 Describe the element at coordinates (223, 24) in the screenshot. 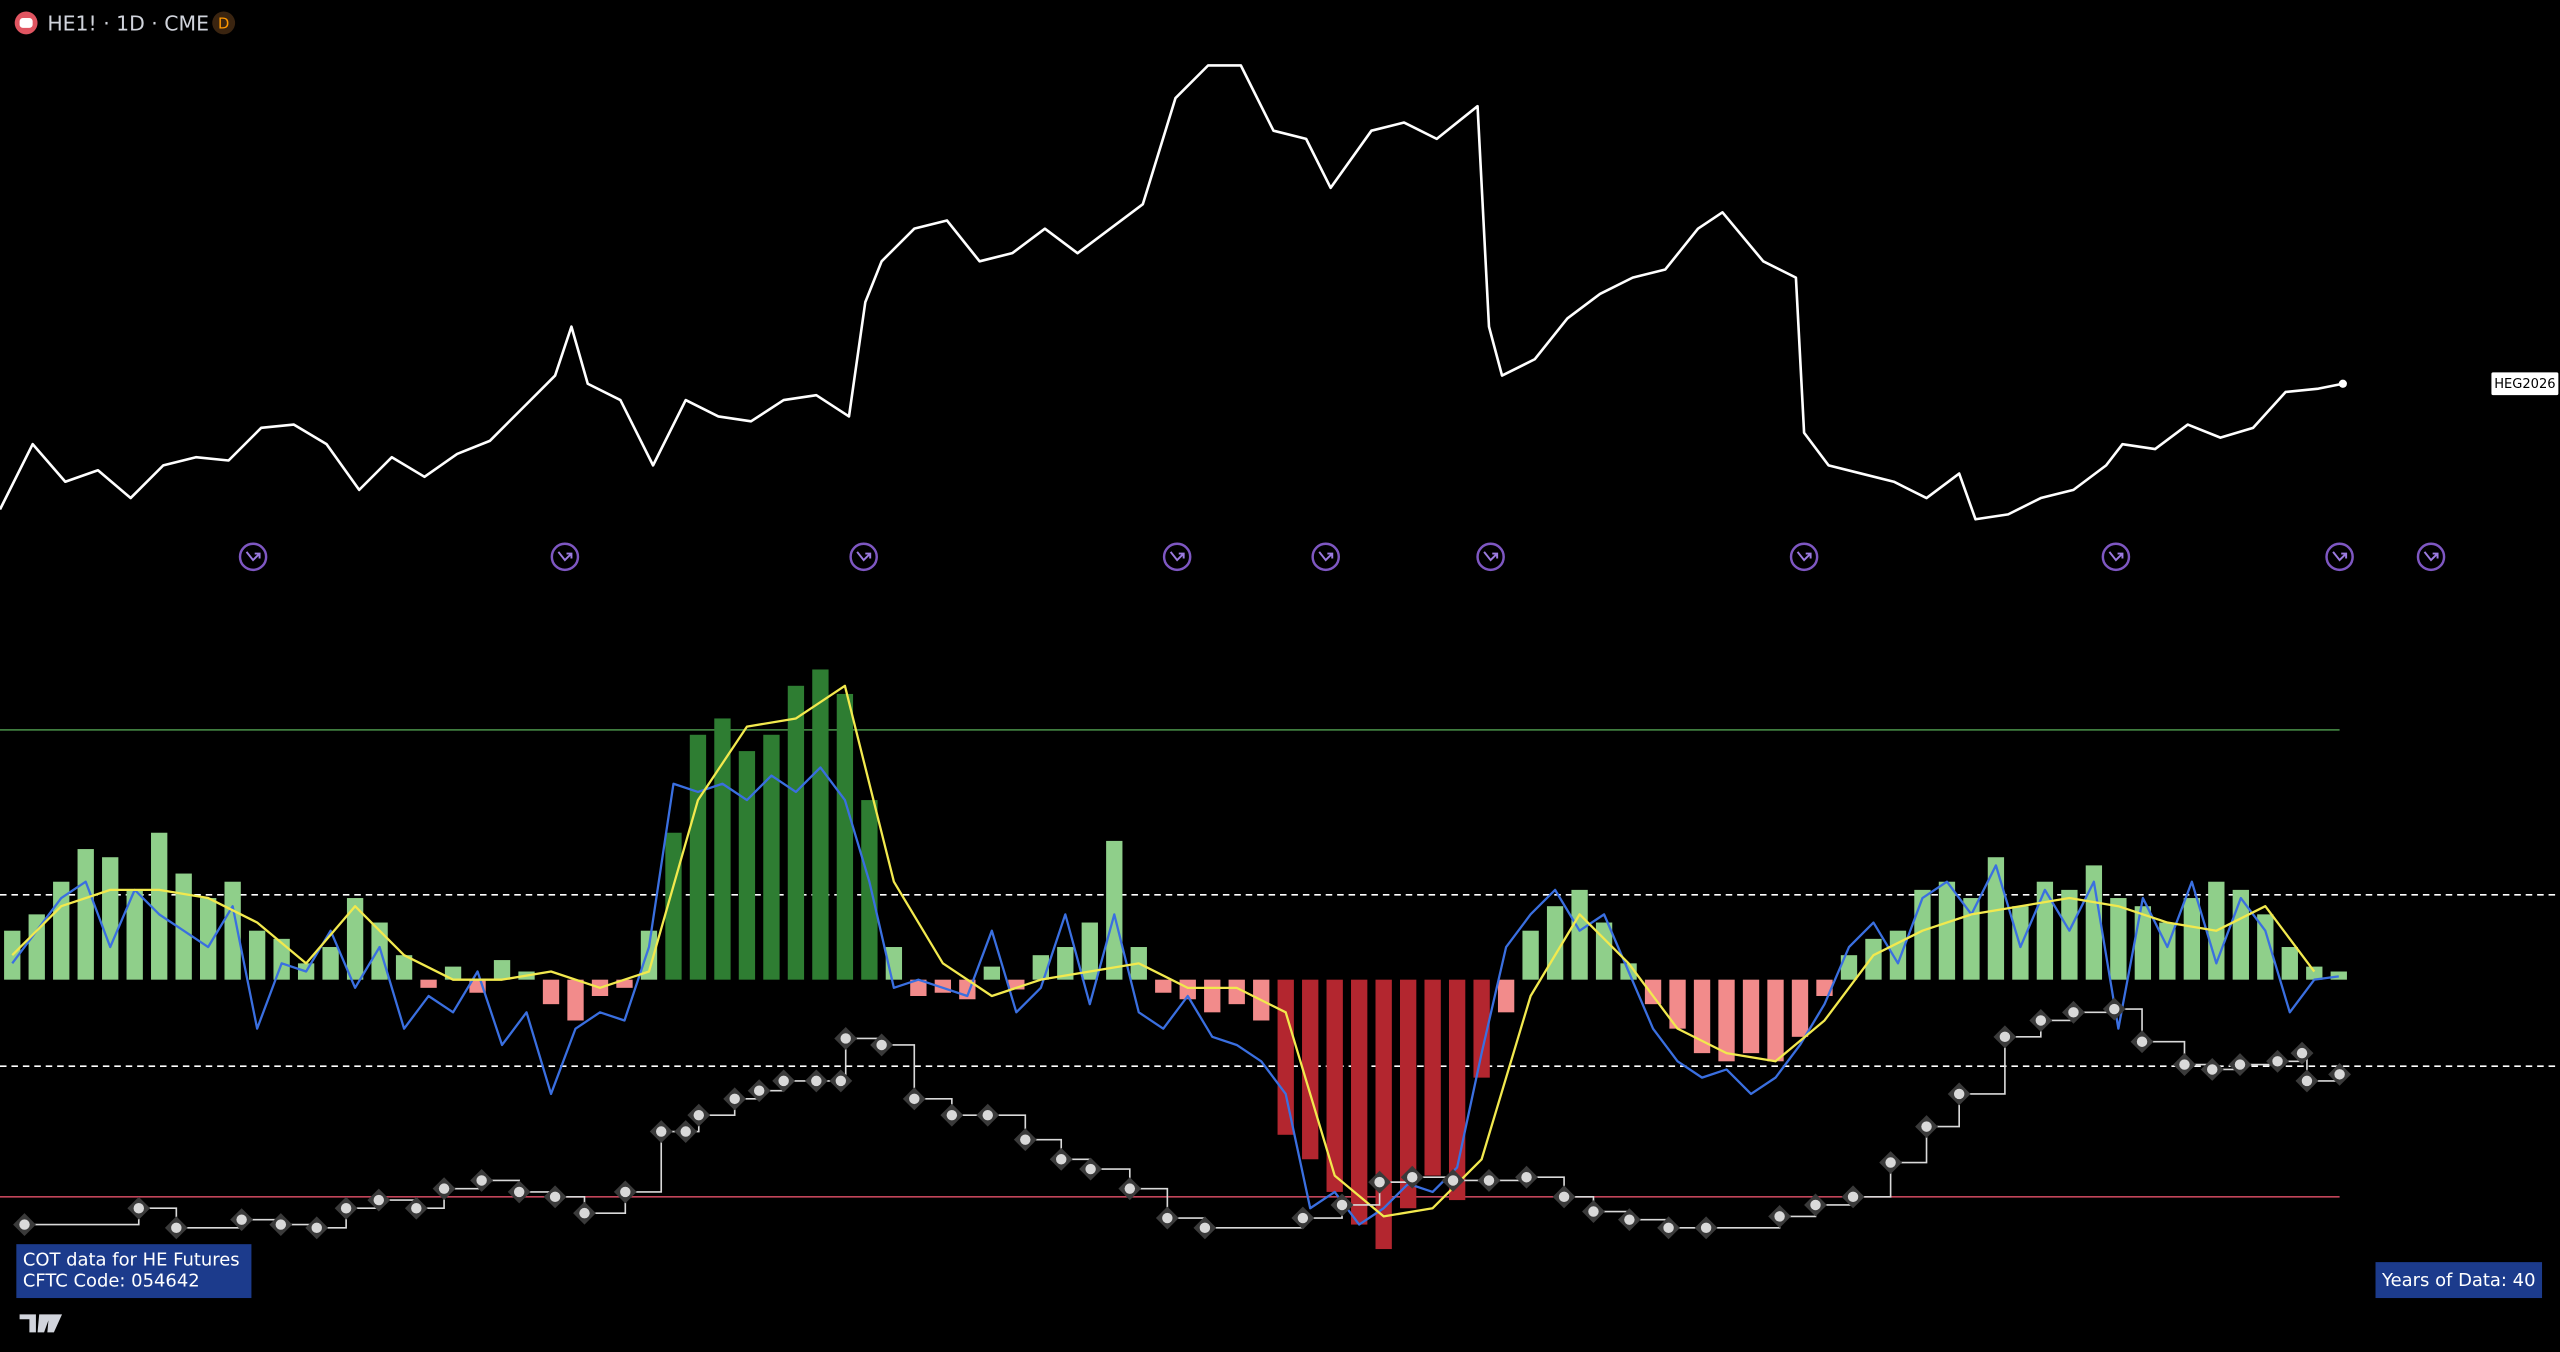

I see `badge: D` at that location.